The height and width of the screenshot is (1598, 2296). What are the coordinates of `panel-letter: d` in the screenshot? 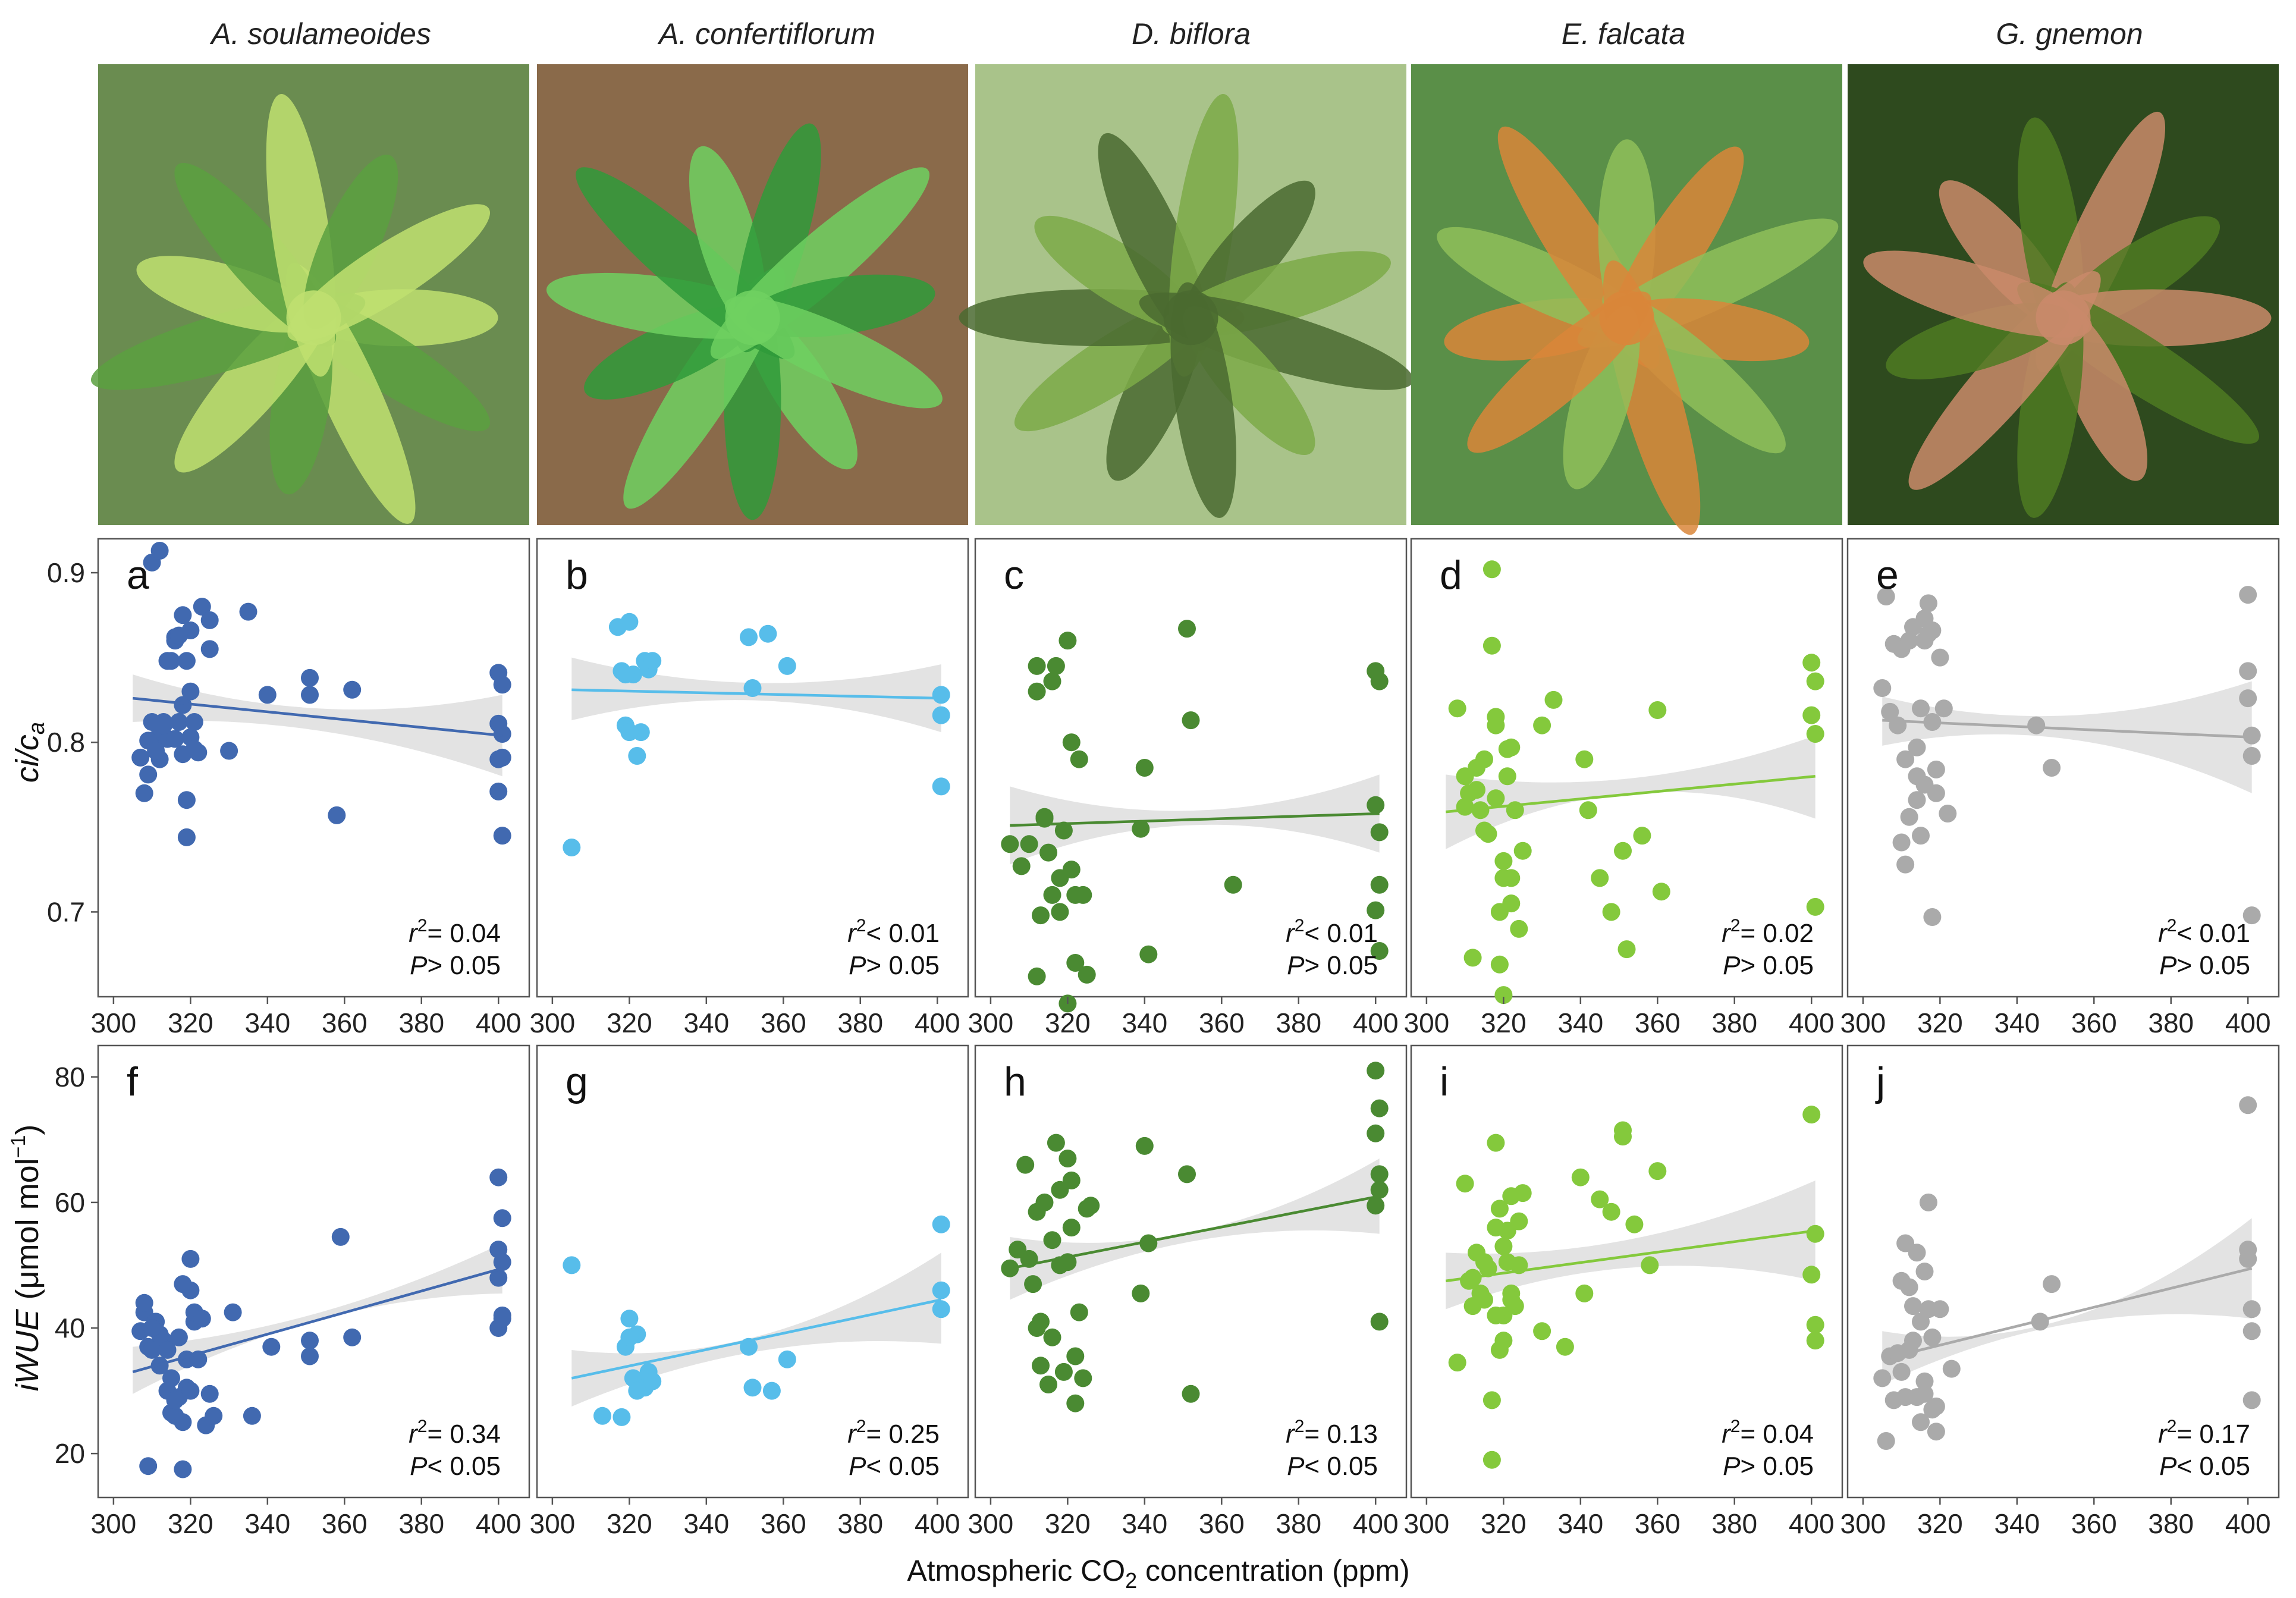 It's located at (1451, 575).